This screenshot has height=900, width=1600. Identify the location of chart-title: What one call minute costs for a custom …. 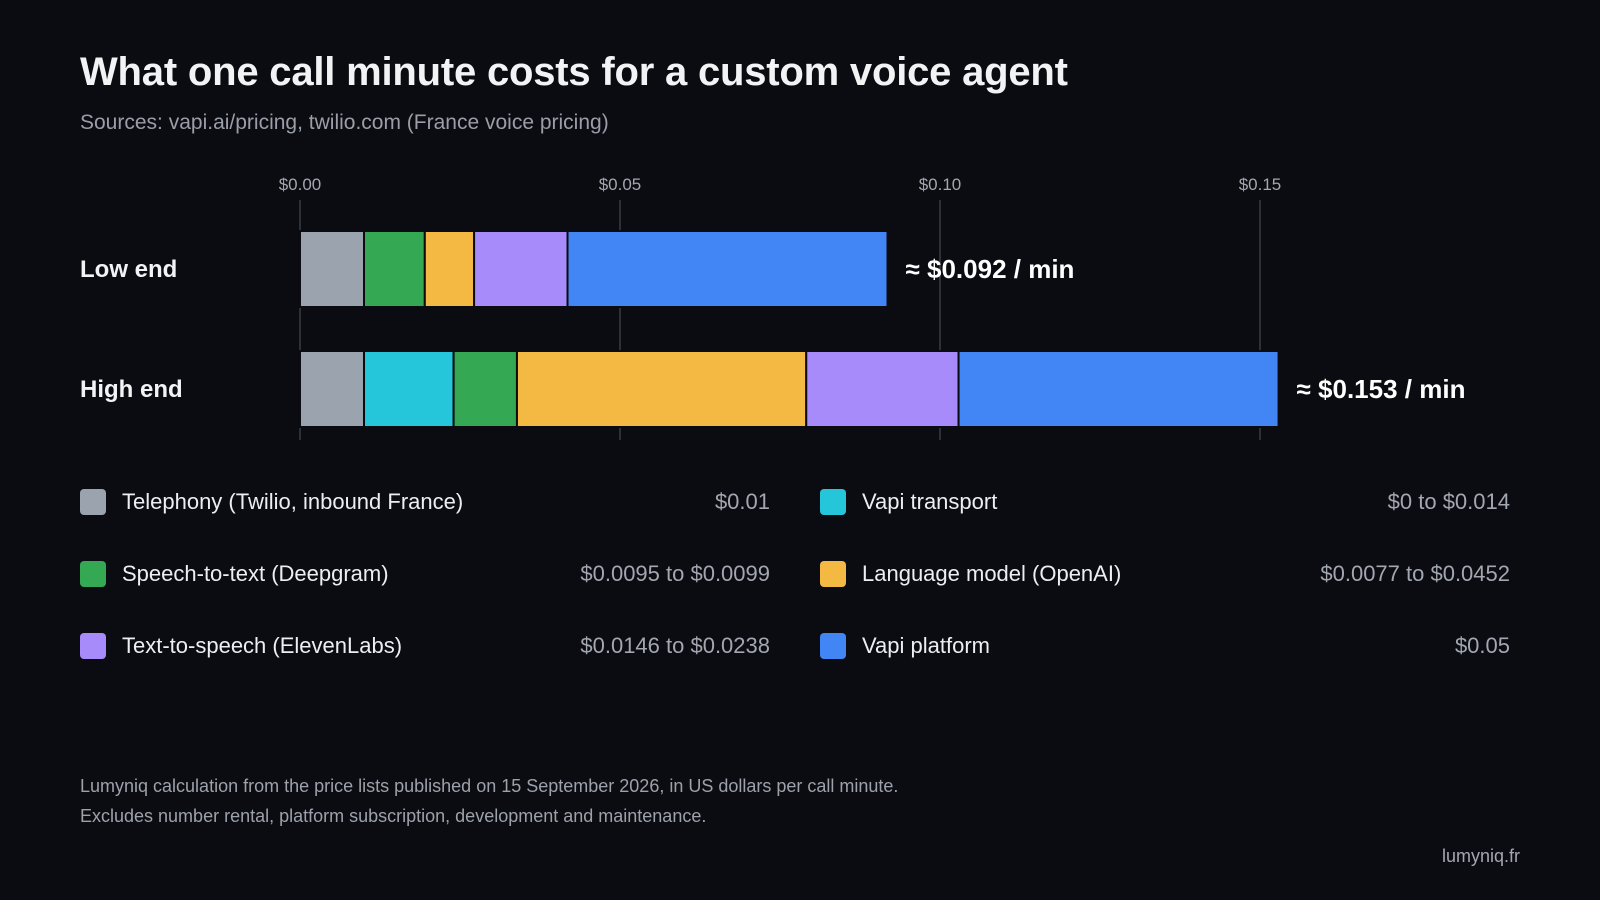
(574, 72).